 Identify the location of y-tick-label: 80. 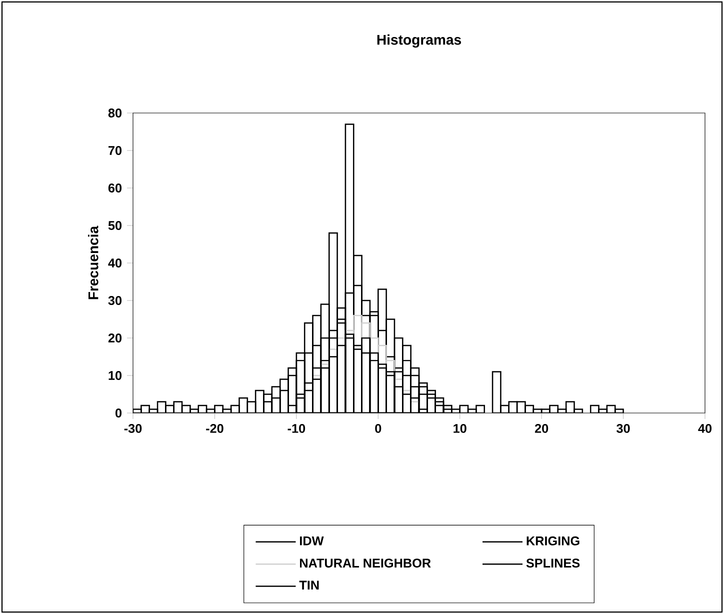
(115, 113).